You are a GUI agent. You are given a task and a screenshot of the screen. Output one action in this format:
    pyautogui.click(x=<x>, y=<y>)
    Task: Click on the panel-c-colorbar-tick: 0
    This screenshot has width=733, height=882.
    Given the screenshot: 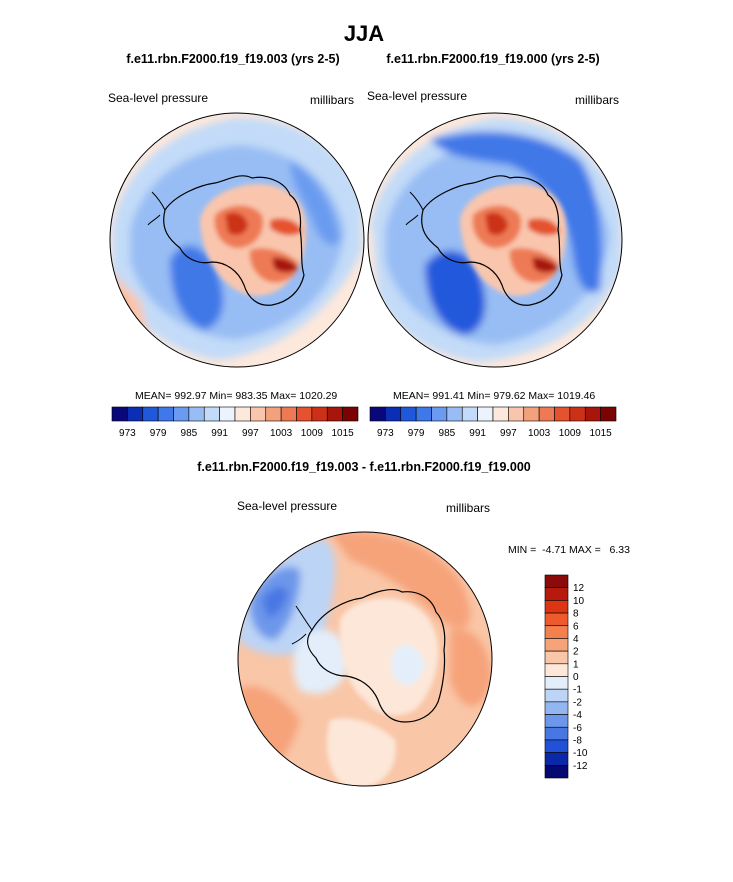 What is the action you would take?
    pyautogui.click(x=576, y=677)
    